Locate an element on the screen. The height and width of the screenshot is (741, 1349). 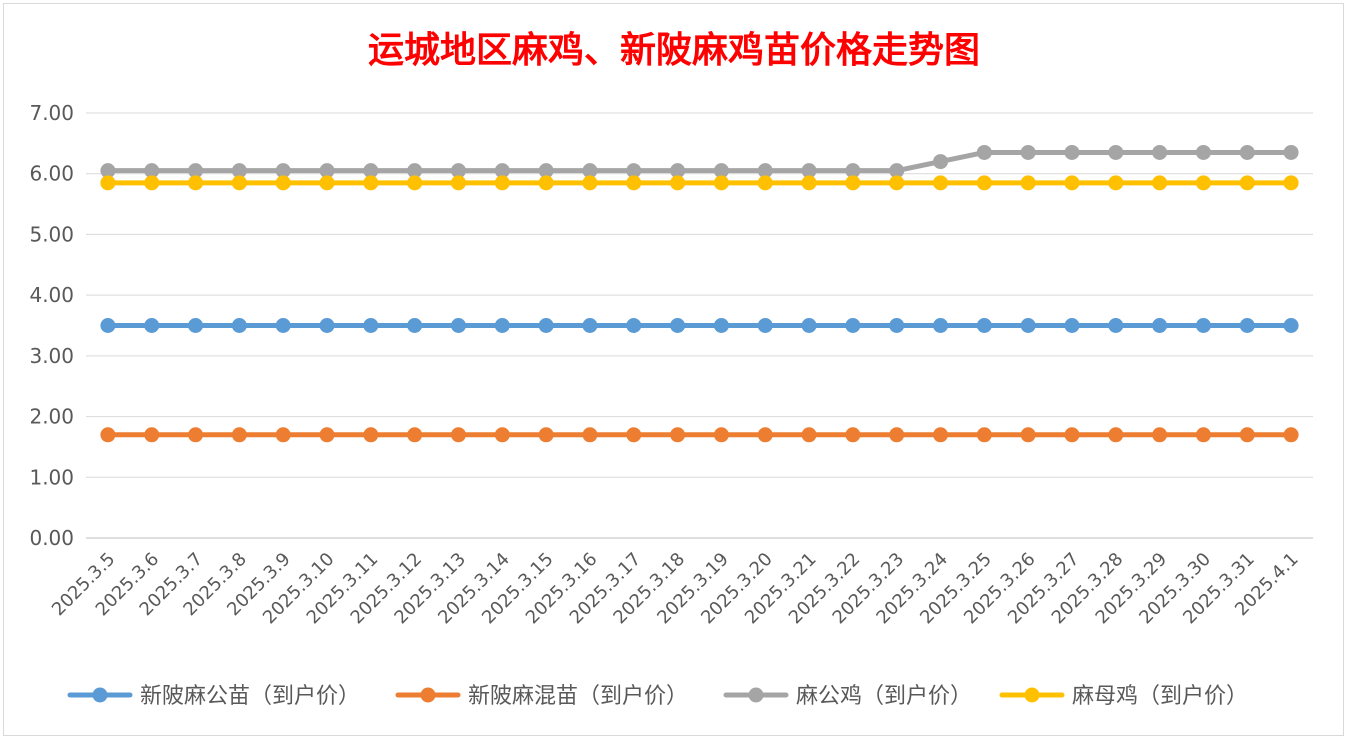
y-tick-label: 4.00 is located at coordinates (51, 295).